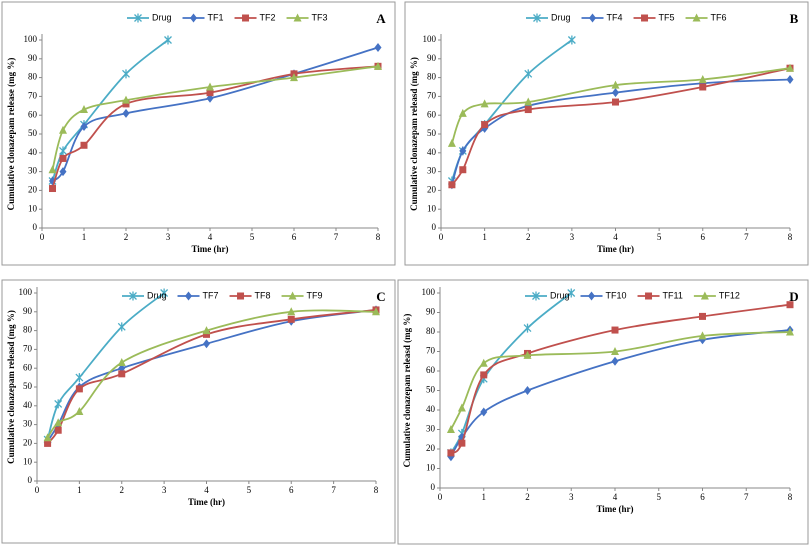  I want to click on legend-label: TF6, so click(719, 17).